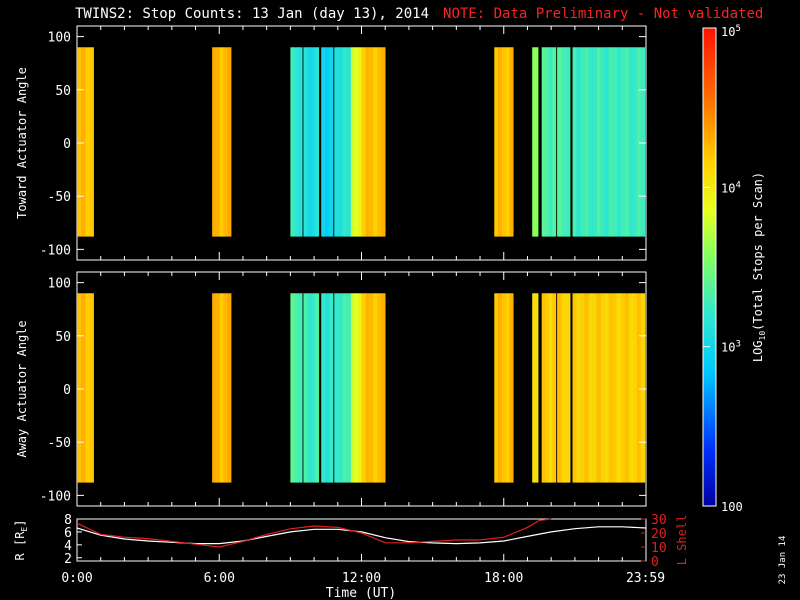  What do you see at coordinates (731, 347) in the screenshot?
I see `colorbar-tick-label: 103` at bounding box center [731, 347].